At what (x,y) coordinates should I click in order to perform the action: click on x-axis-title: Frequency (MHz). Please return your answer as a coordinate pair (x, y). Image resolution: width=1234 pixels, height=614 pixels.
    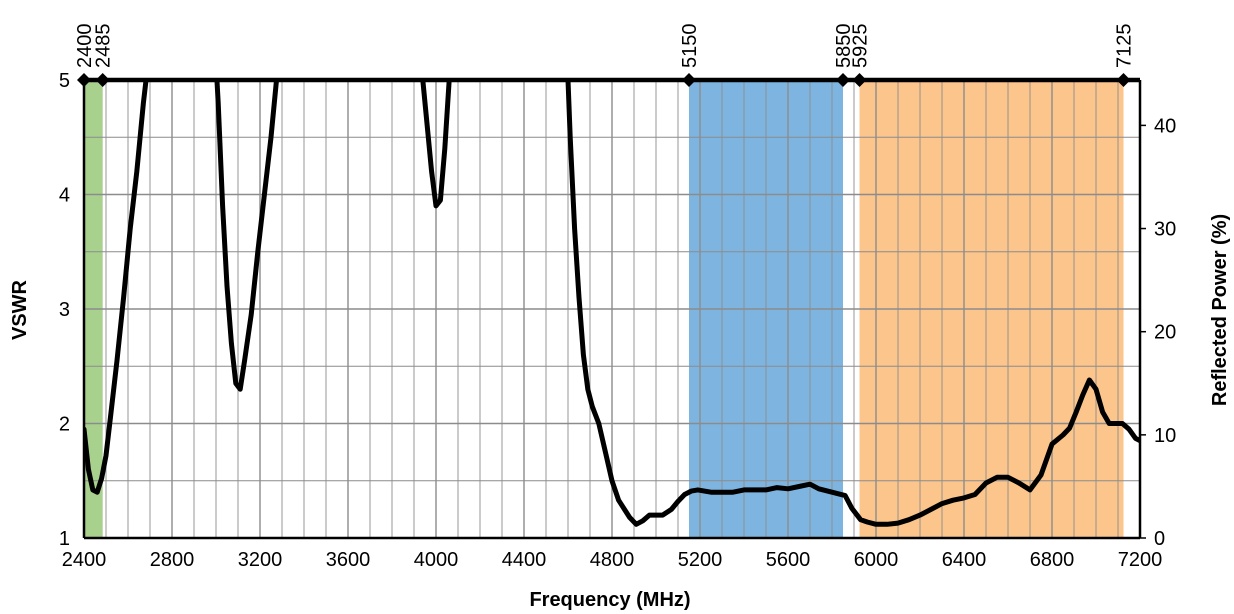
    Looking at the image, I should click on (609, 600).